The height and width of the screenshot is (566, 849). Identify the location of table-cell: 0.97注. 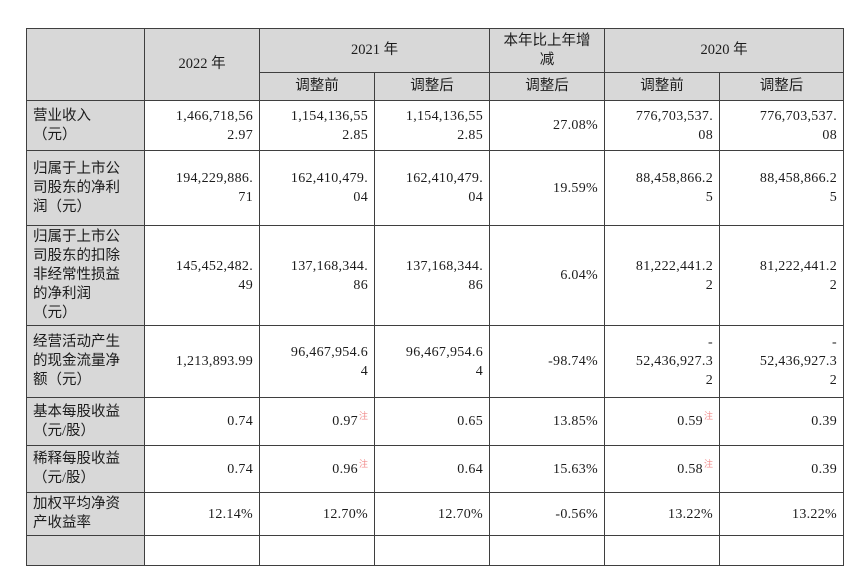
(317, 421).